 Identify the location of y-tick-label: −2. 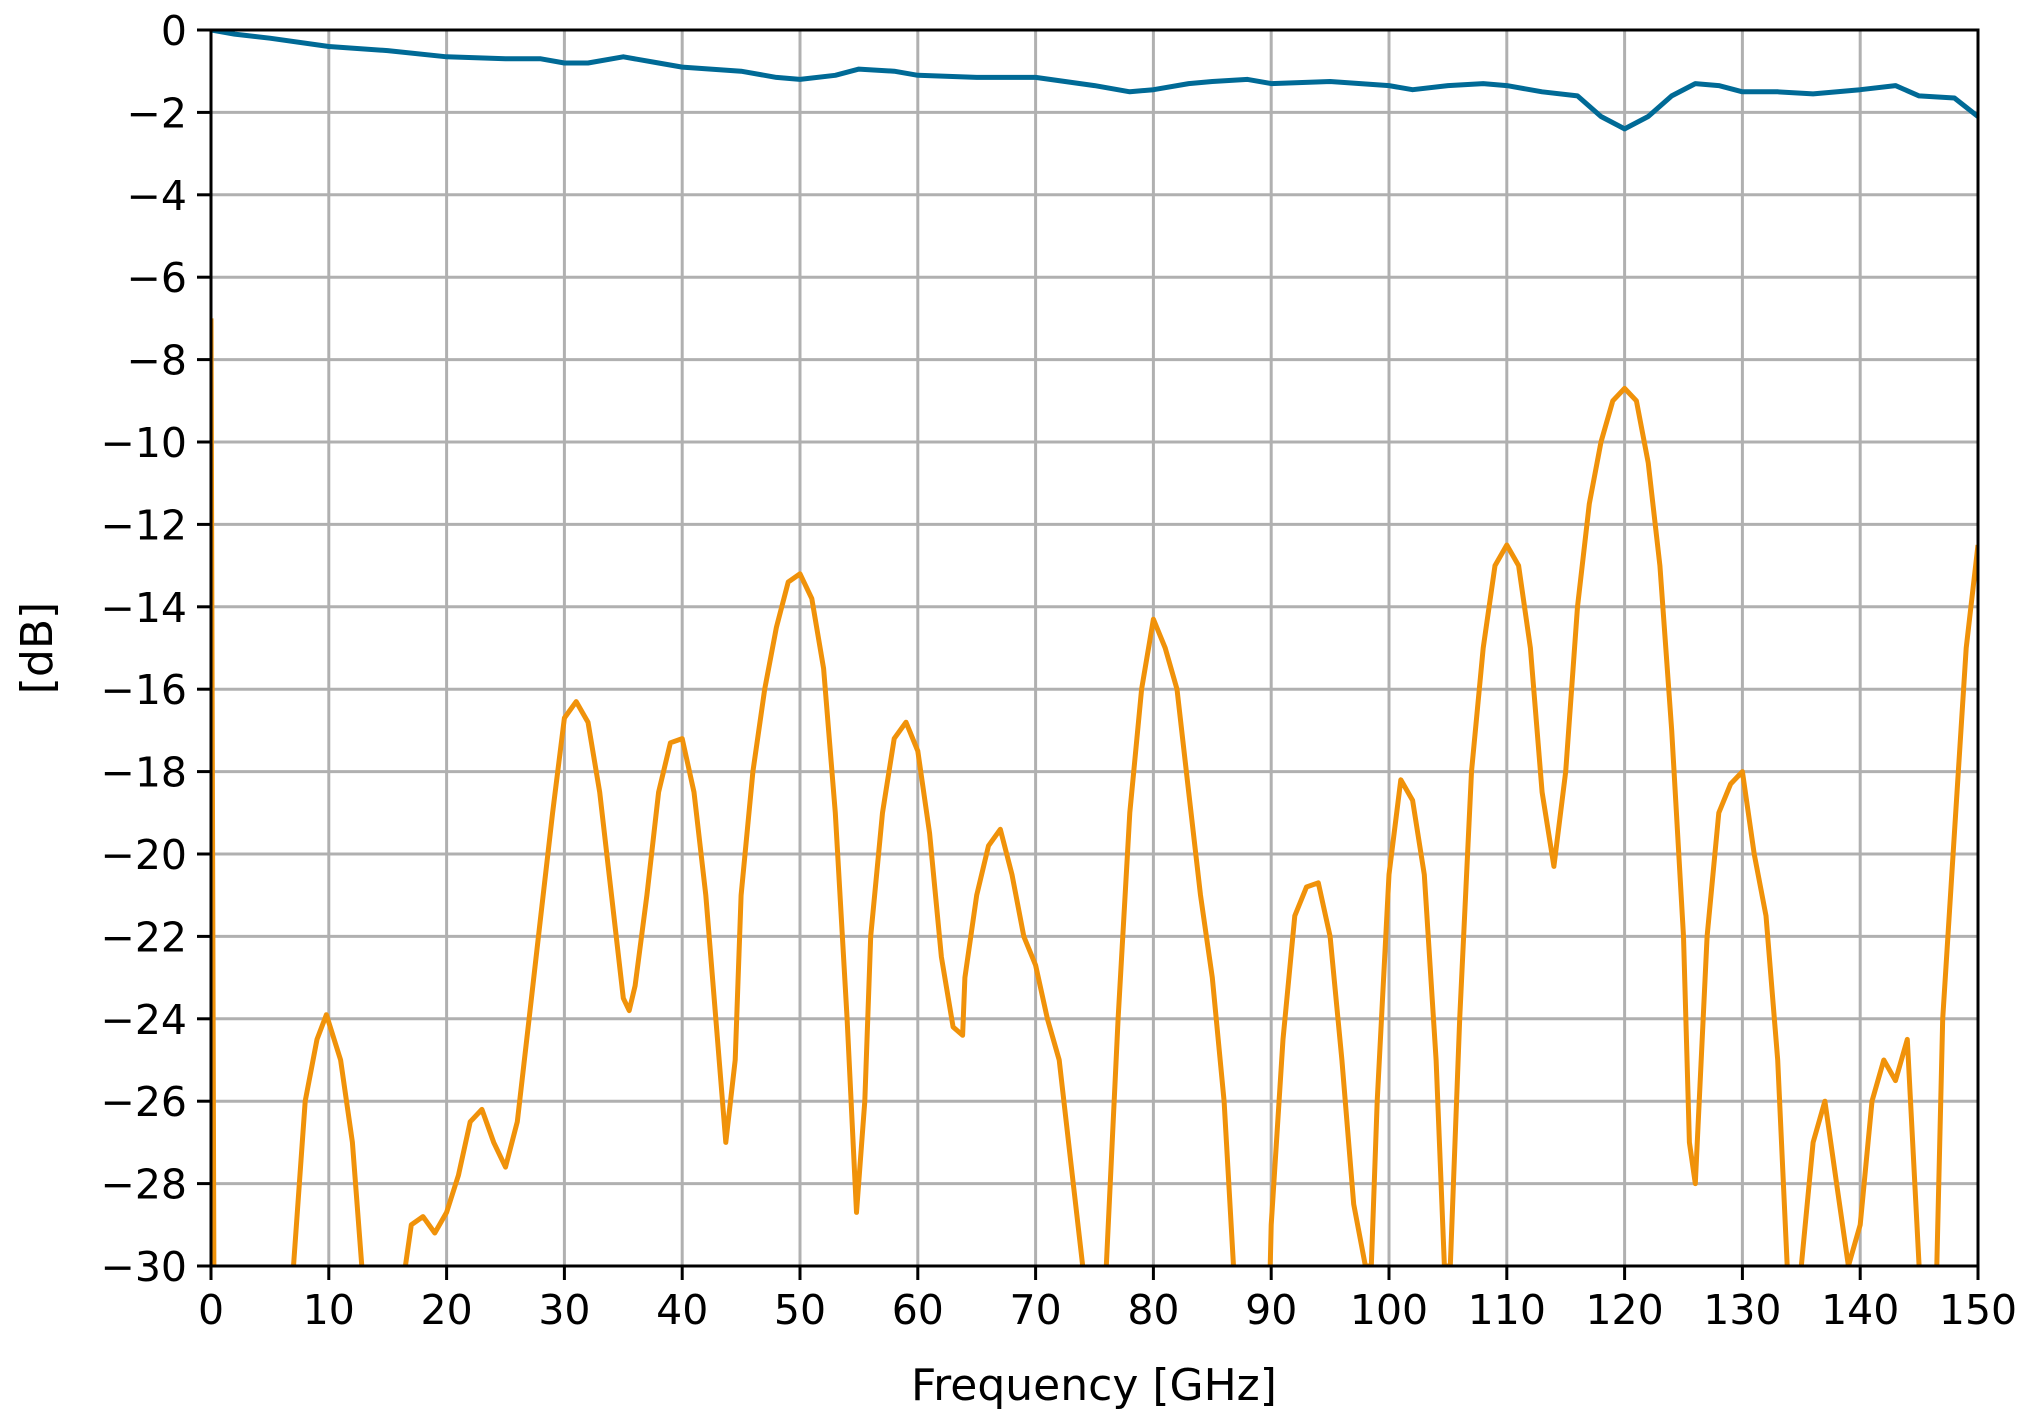
(157, 113).